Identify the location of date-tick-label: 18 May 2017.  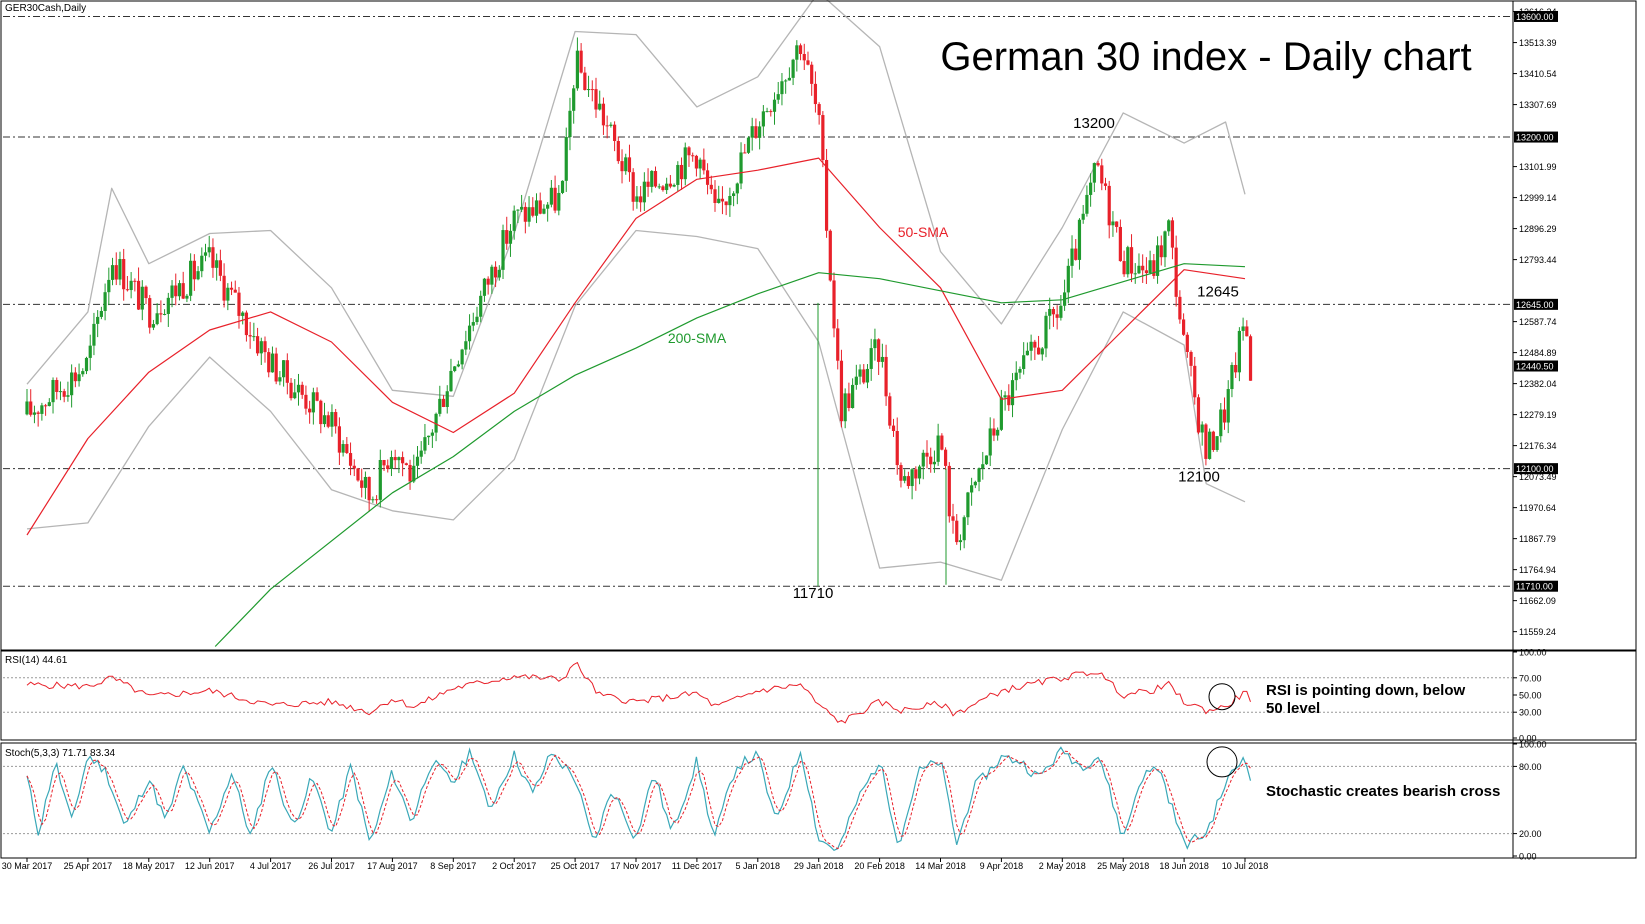
(149, 866).